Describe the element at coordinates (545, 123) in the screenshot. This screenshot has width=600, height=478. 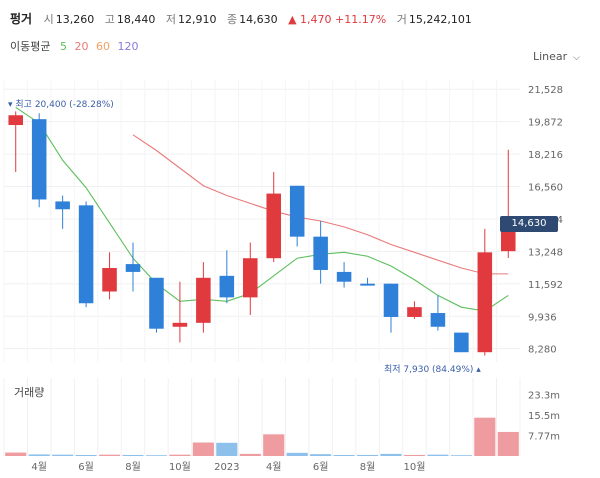
I see `price-tick-label: 19,872` at that location.